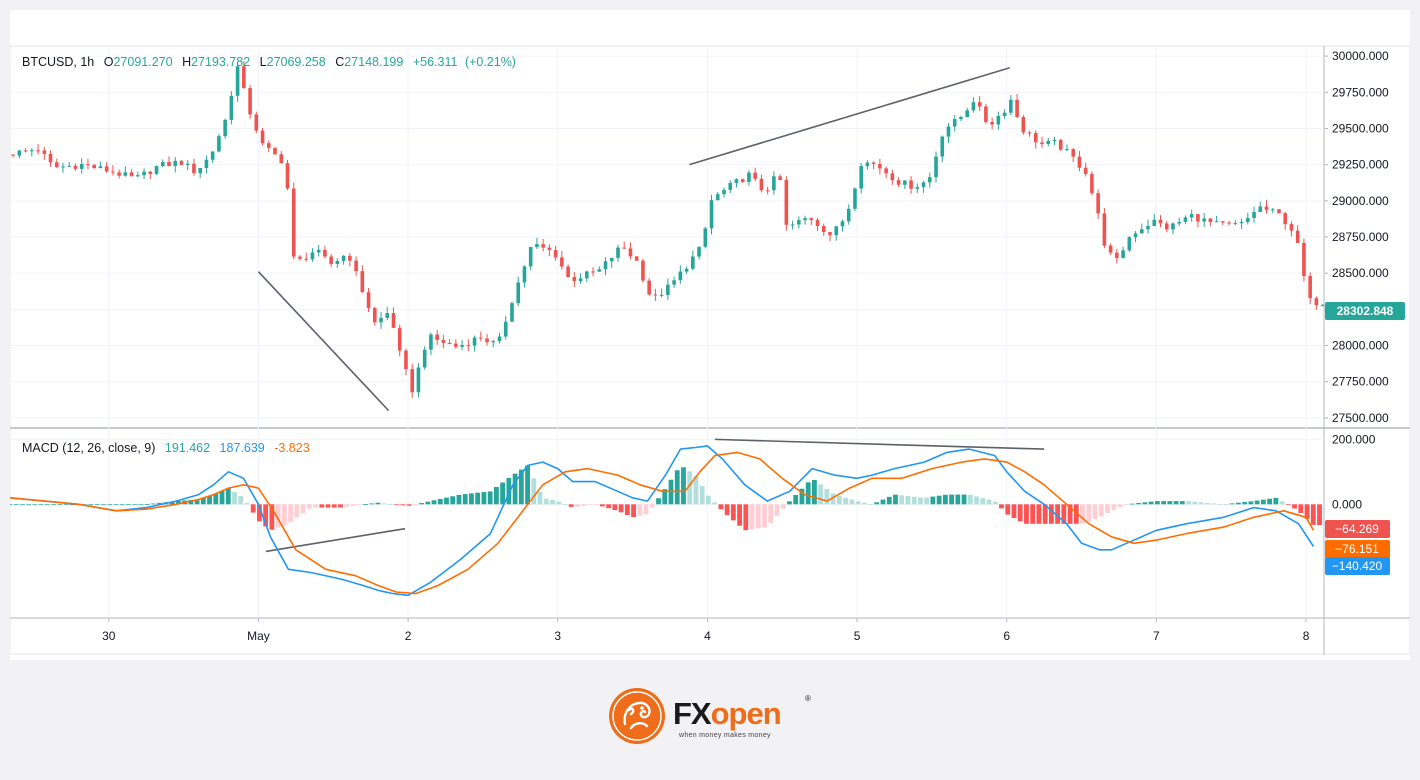 This screenshot has width=1420, height=780. What do you see at coordinates (296, 62) in the screenshot?
I see `legend-low: 27069.258` at bounding box center [296, 62].